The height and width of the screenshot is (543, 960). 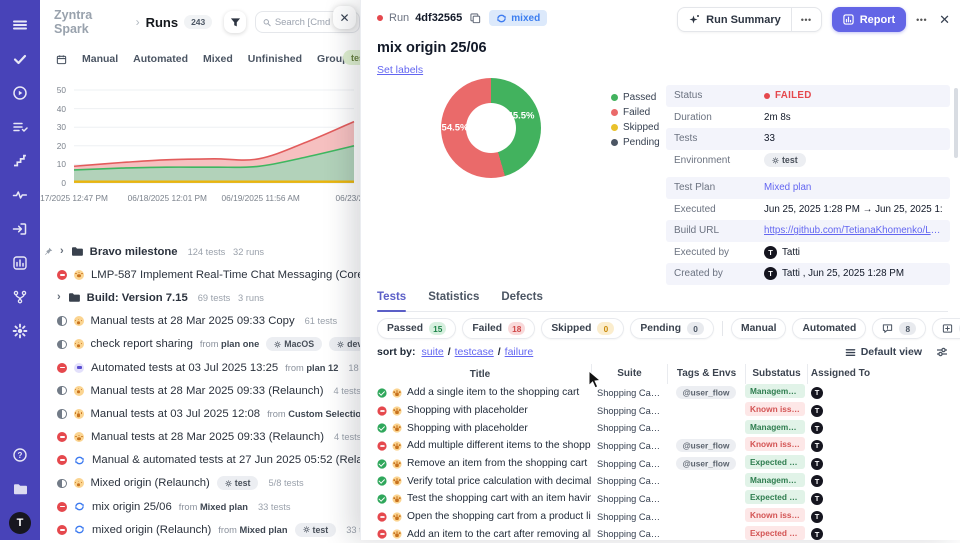 What do you see at coordinates (829, 328) in the screenshot?
I see `filter-automated-button: Automated` at bounding box center [829, 328].